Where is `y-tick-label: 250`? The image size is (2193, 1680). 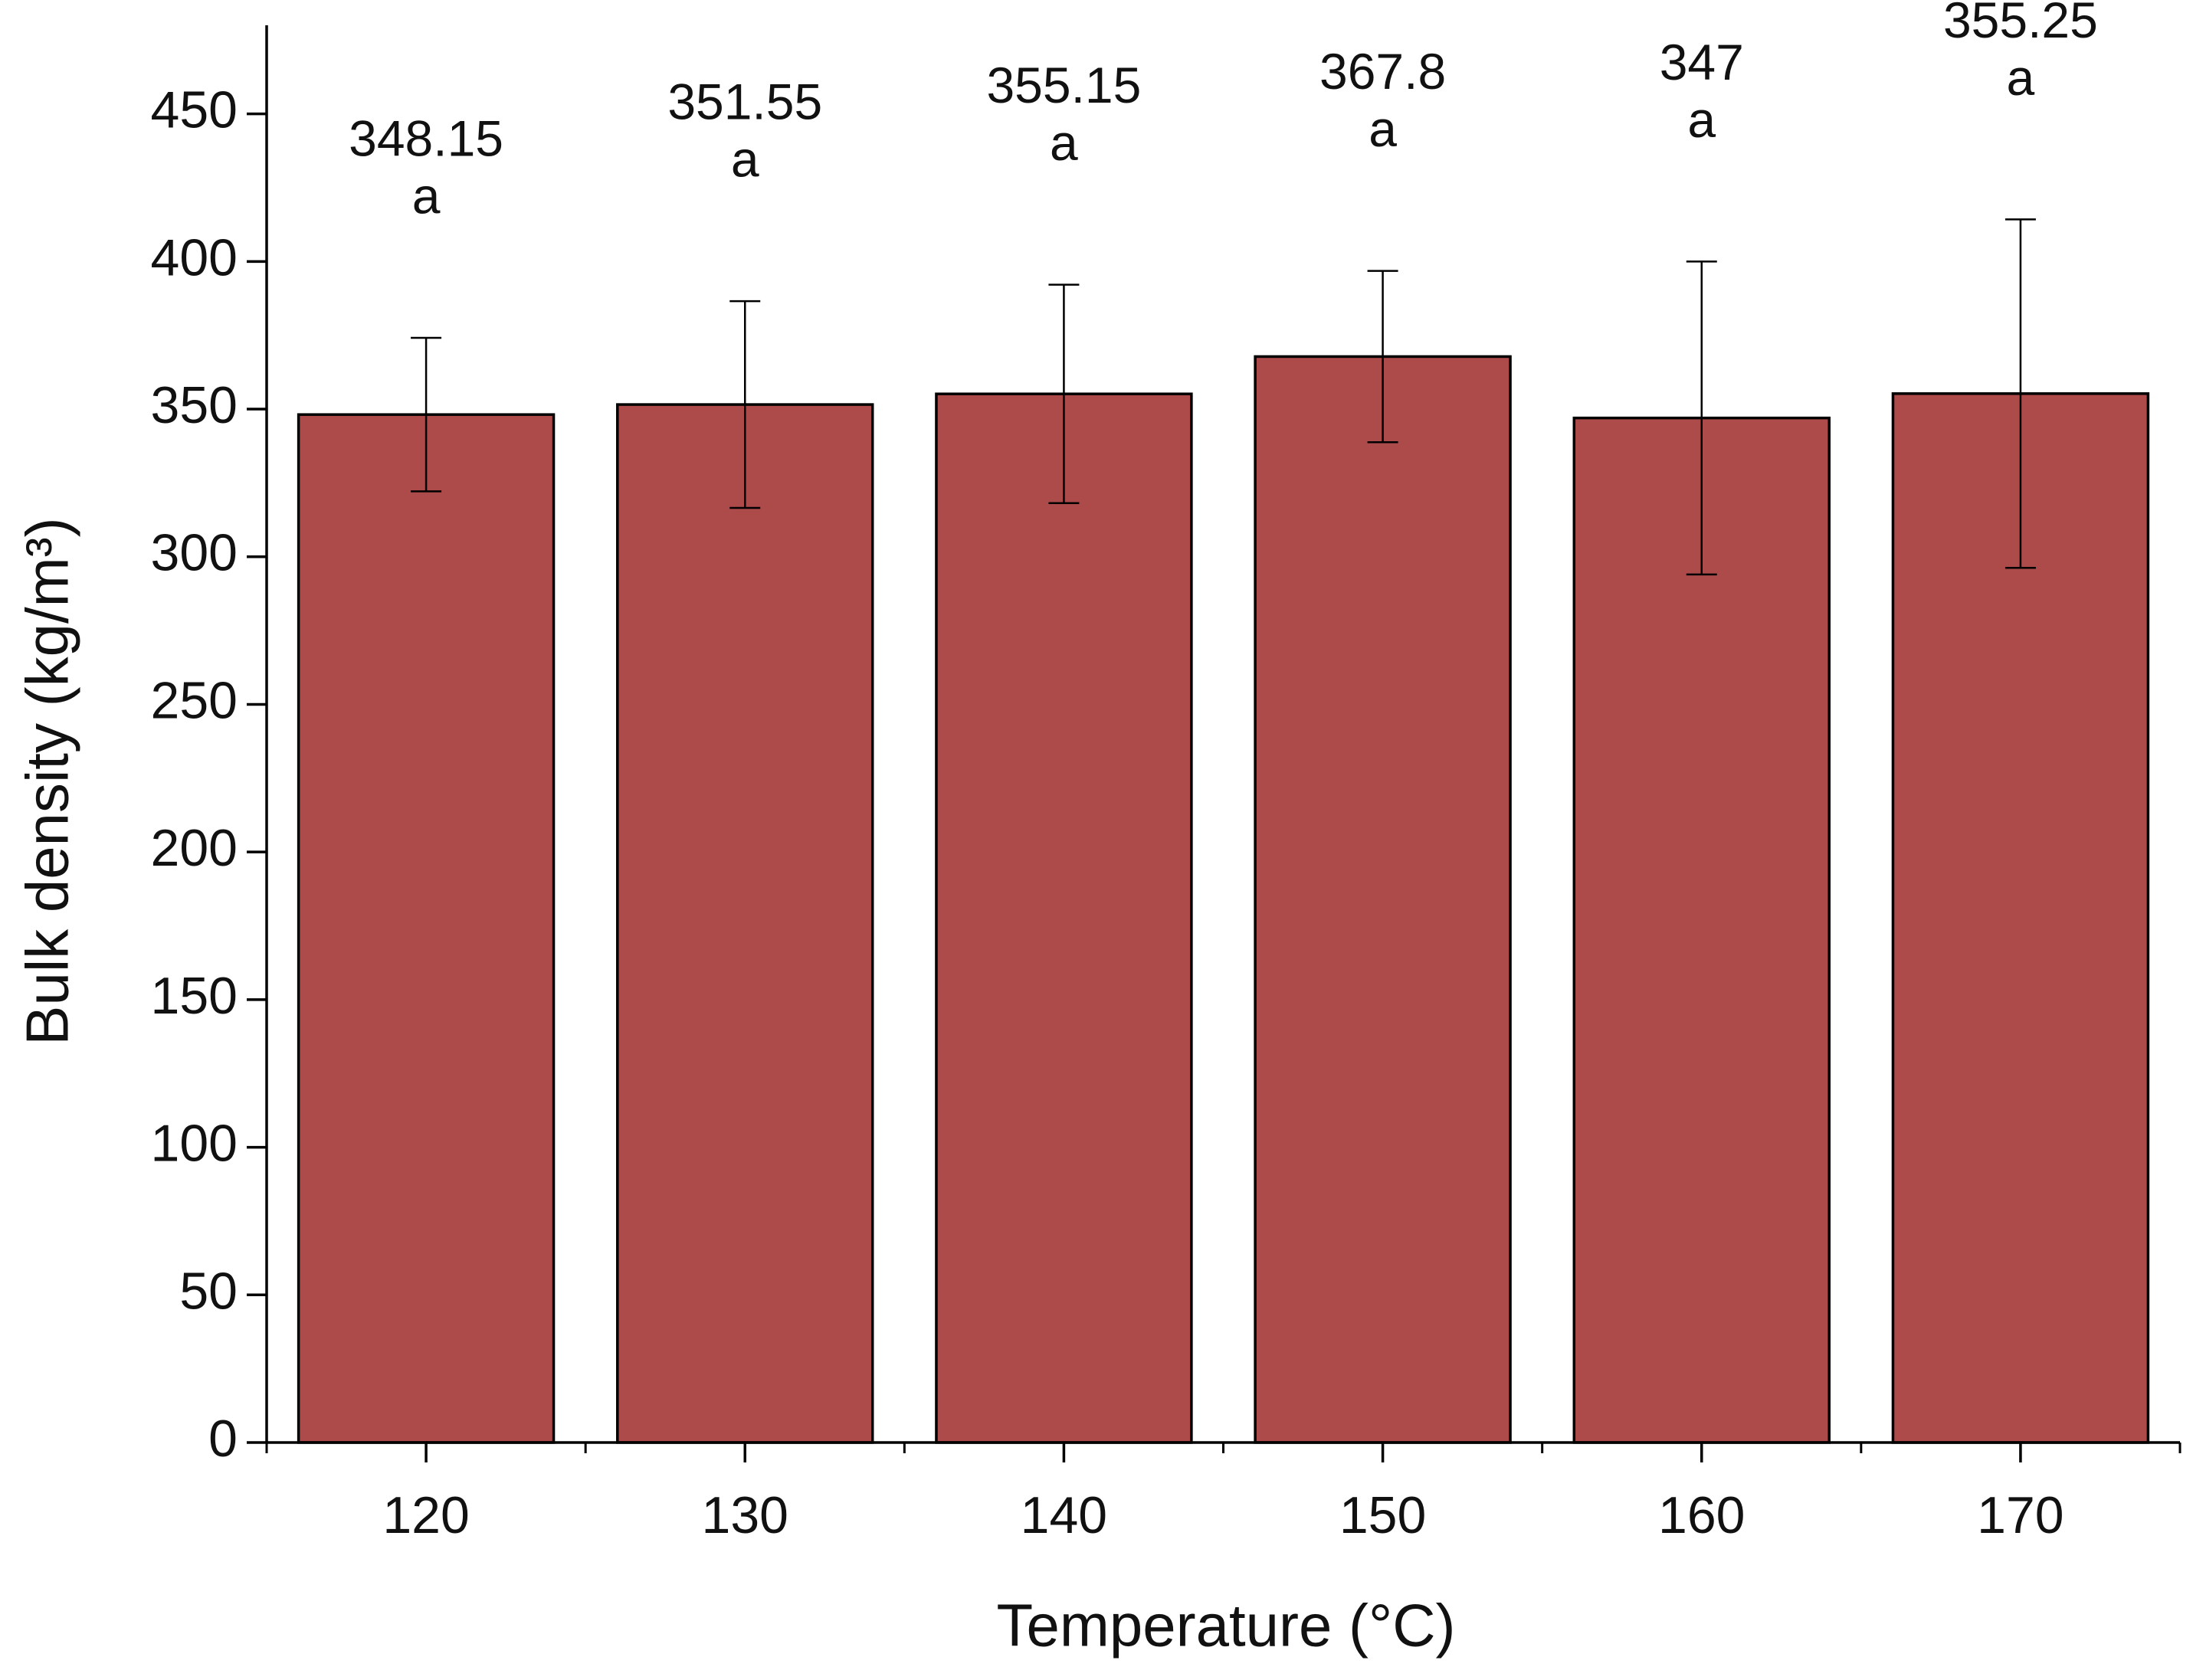 y-tick-label: 250 is located at coordinates (194, 700).